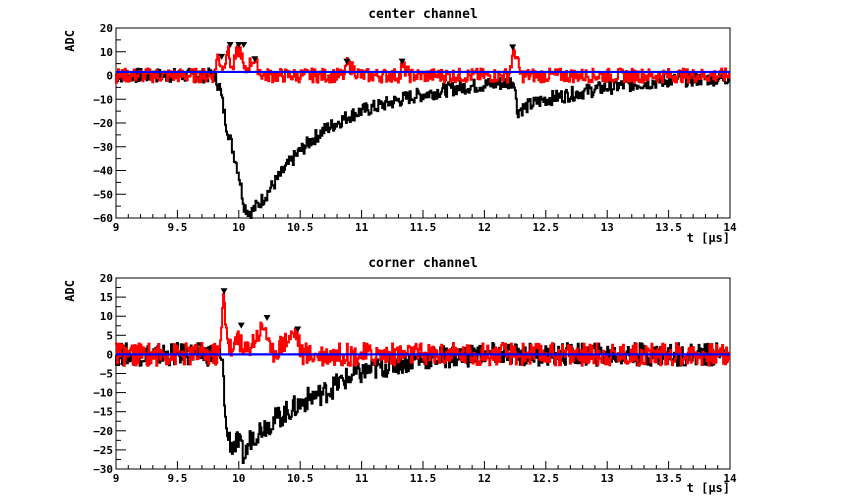 The width and height of the screenshot is (847, 503). I want to click on y-tick-label: 5, so click(109, 335).